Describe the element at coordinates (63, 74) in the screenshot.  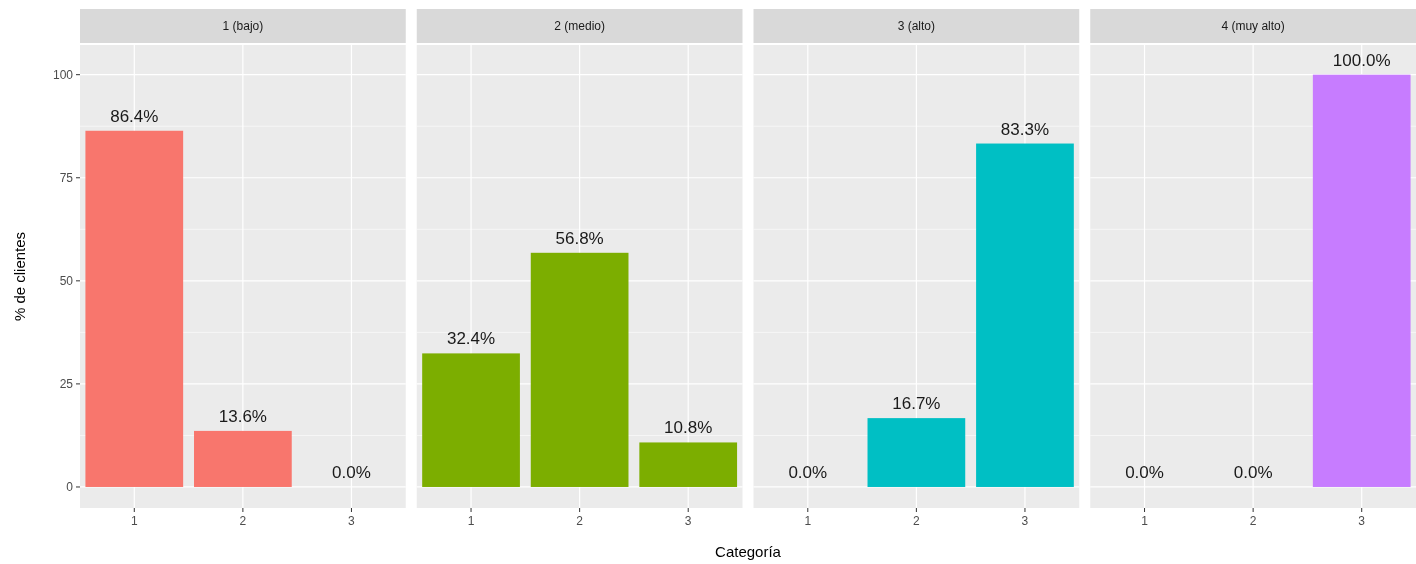
I see `y-tick-label: 100` at that location.